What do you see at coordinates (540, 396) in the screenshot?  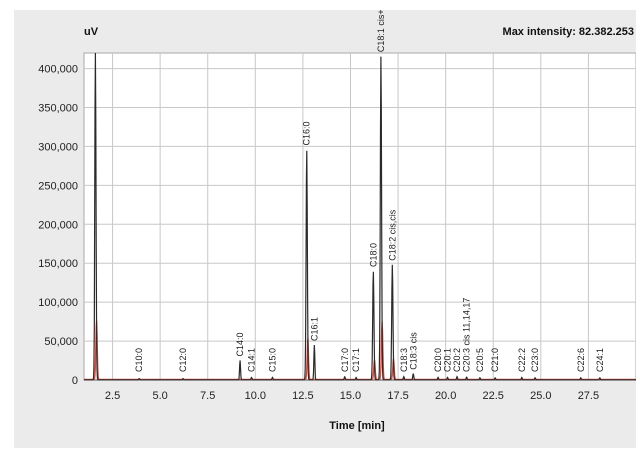 I see `x-tick-label: 25.0` at bounding box center [540, 396].